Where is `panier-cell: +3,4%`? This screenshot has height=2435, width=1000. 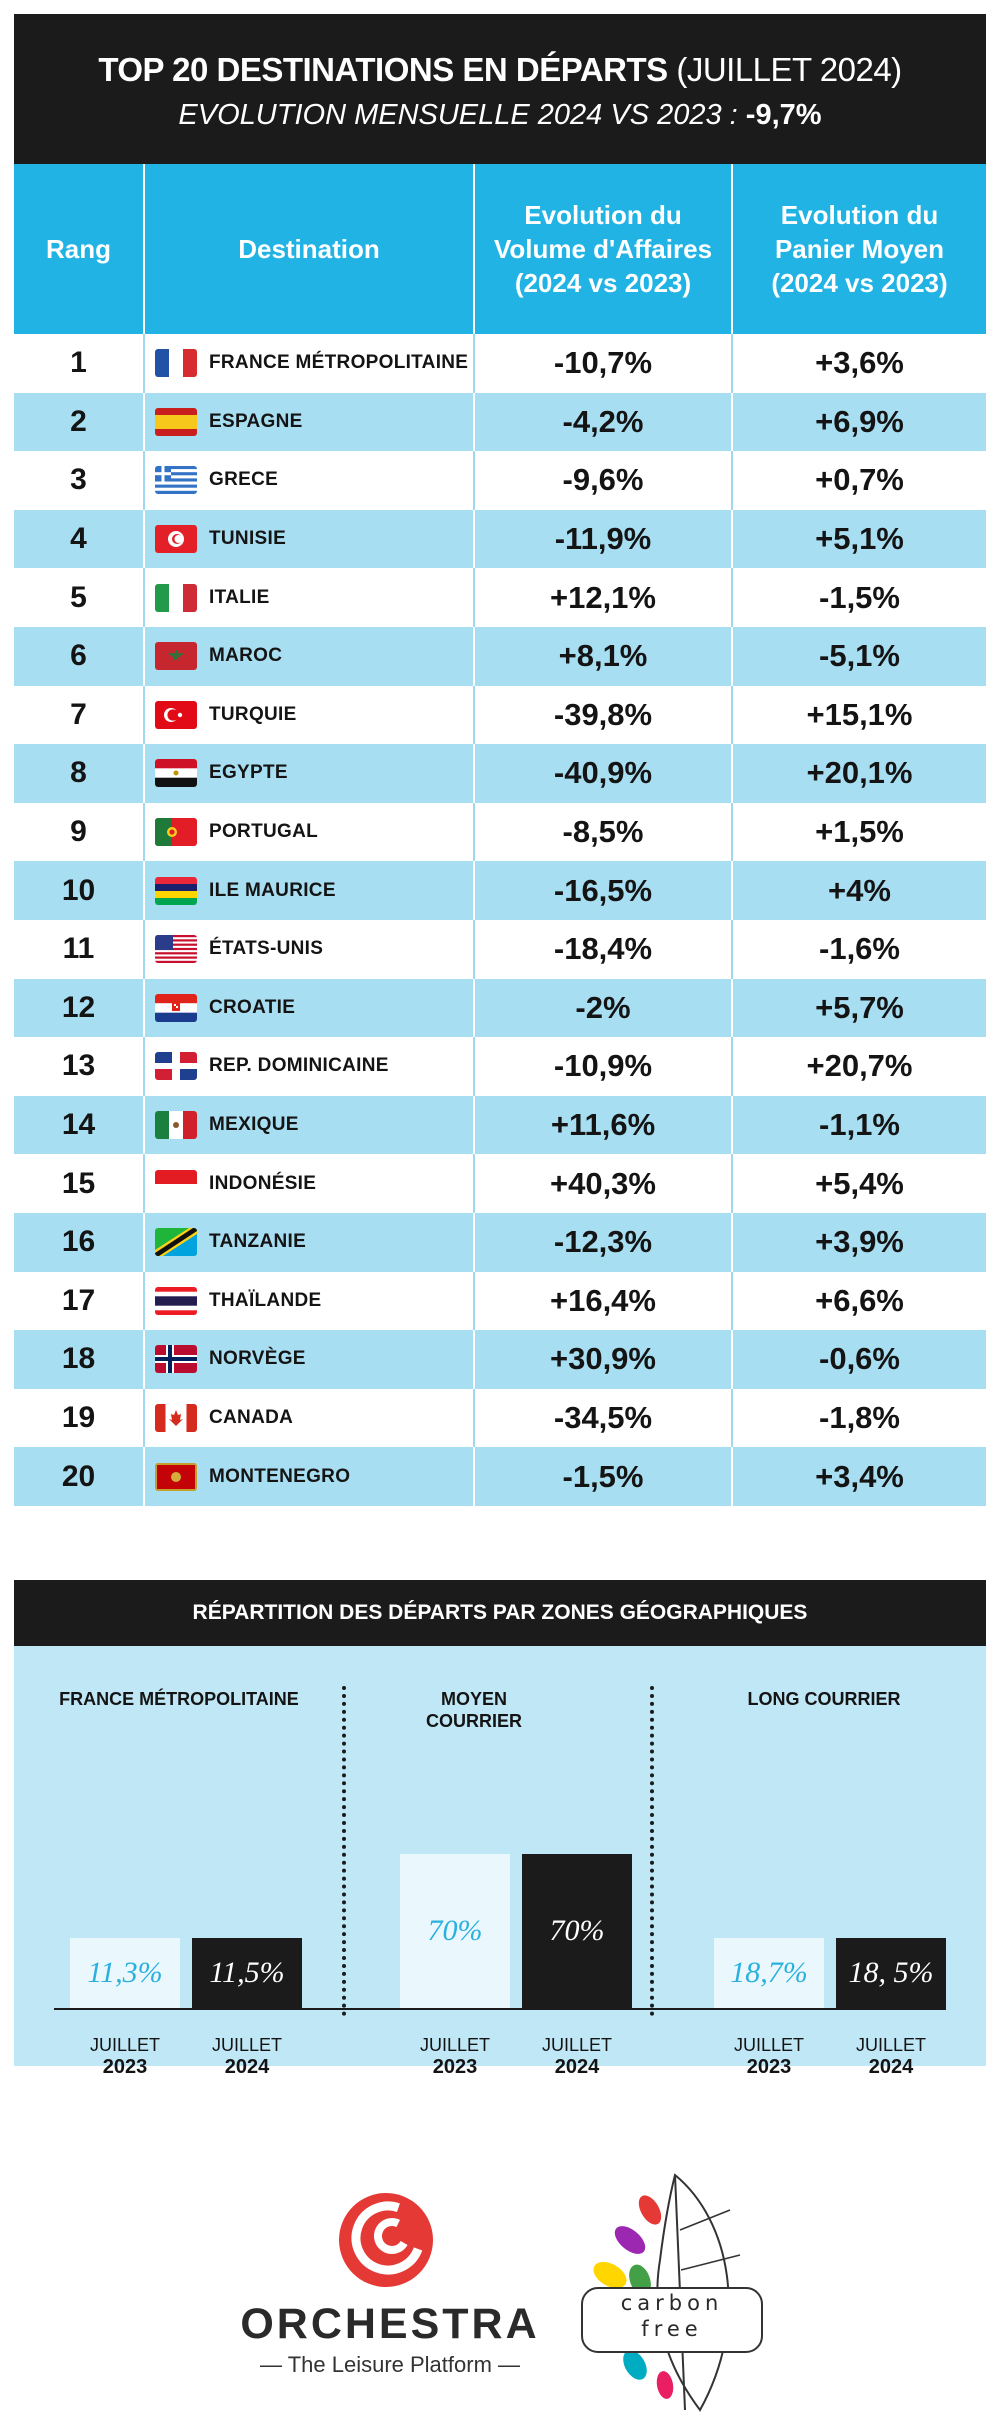
panier-cell: +3,4% is located at coordinates (858, 1476).